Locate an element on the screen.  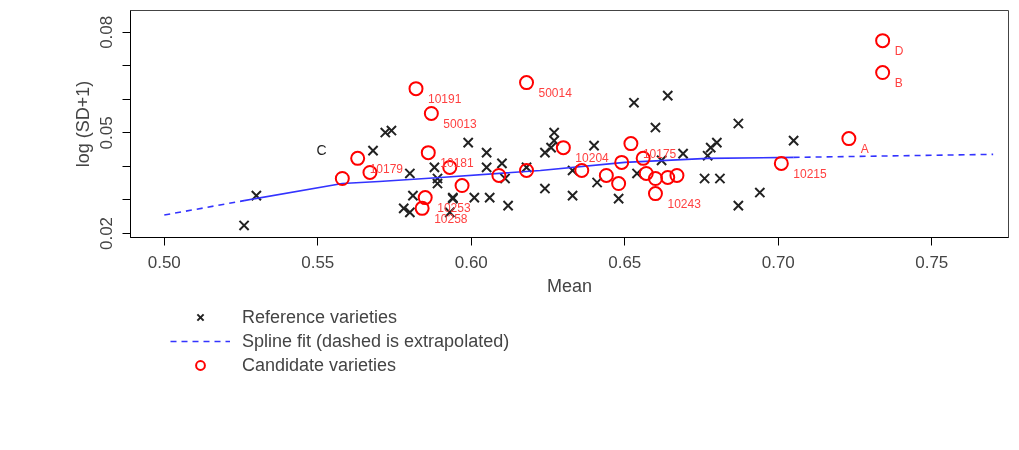
annotation: 10258 is located at coordinates (451, 218).